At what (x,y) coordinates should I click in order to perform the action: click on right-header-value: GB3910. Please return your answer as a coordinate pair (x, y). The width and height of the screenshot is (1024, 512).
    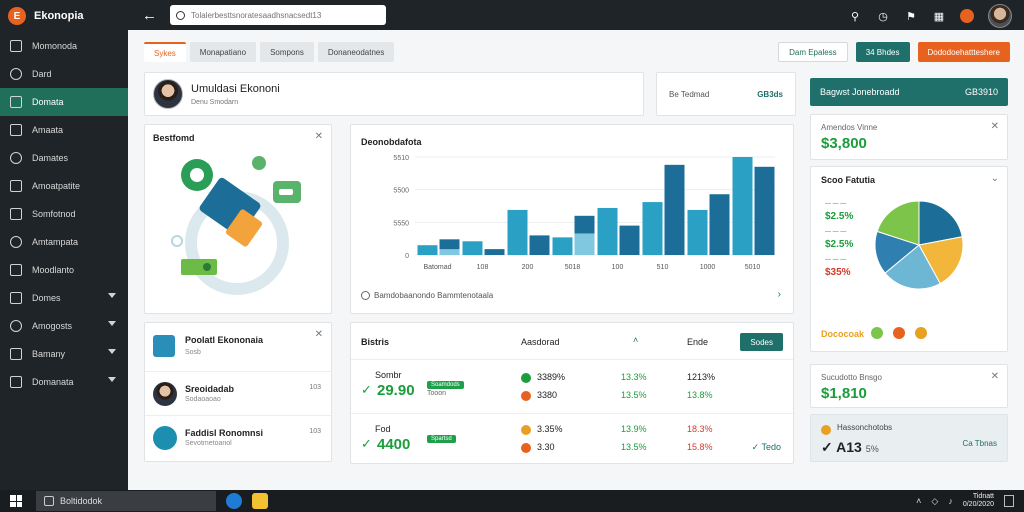
    Looking at the image, I should click on (981, 92).